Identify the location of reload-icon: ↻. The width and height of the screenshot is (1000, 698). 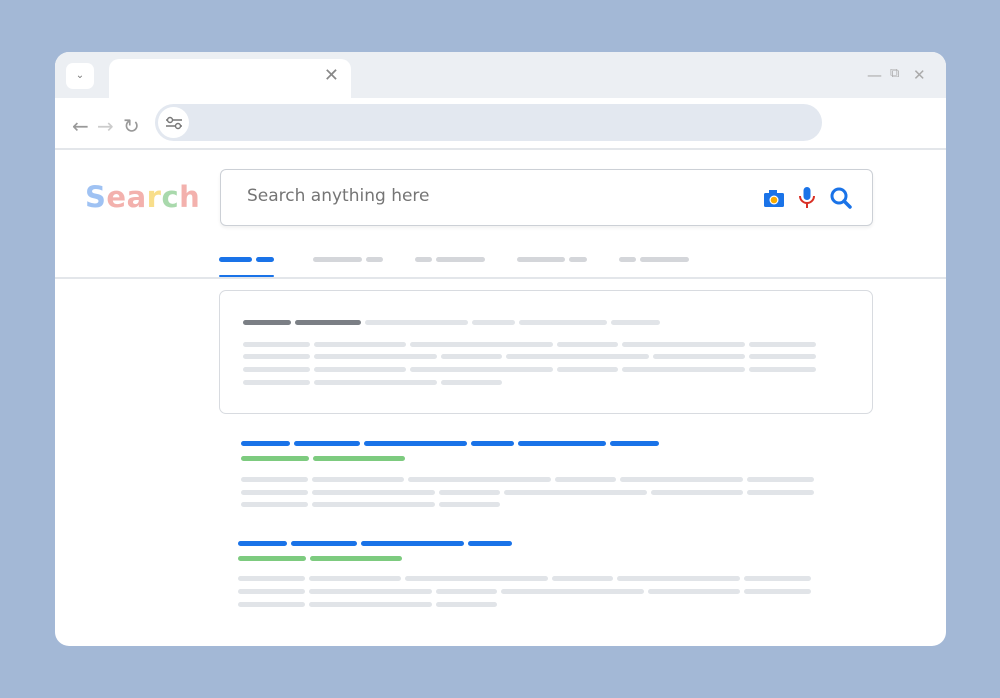
(131, 126).